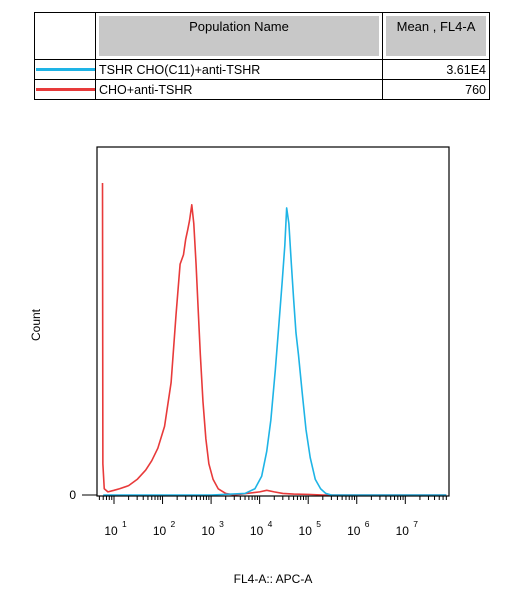  I want to click on legend-row-mean: 760, so click(436, 89).